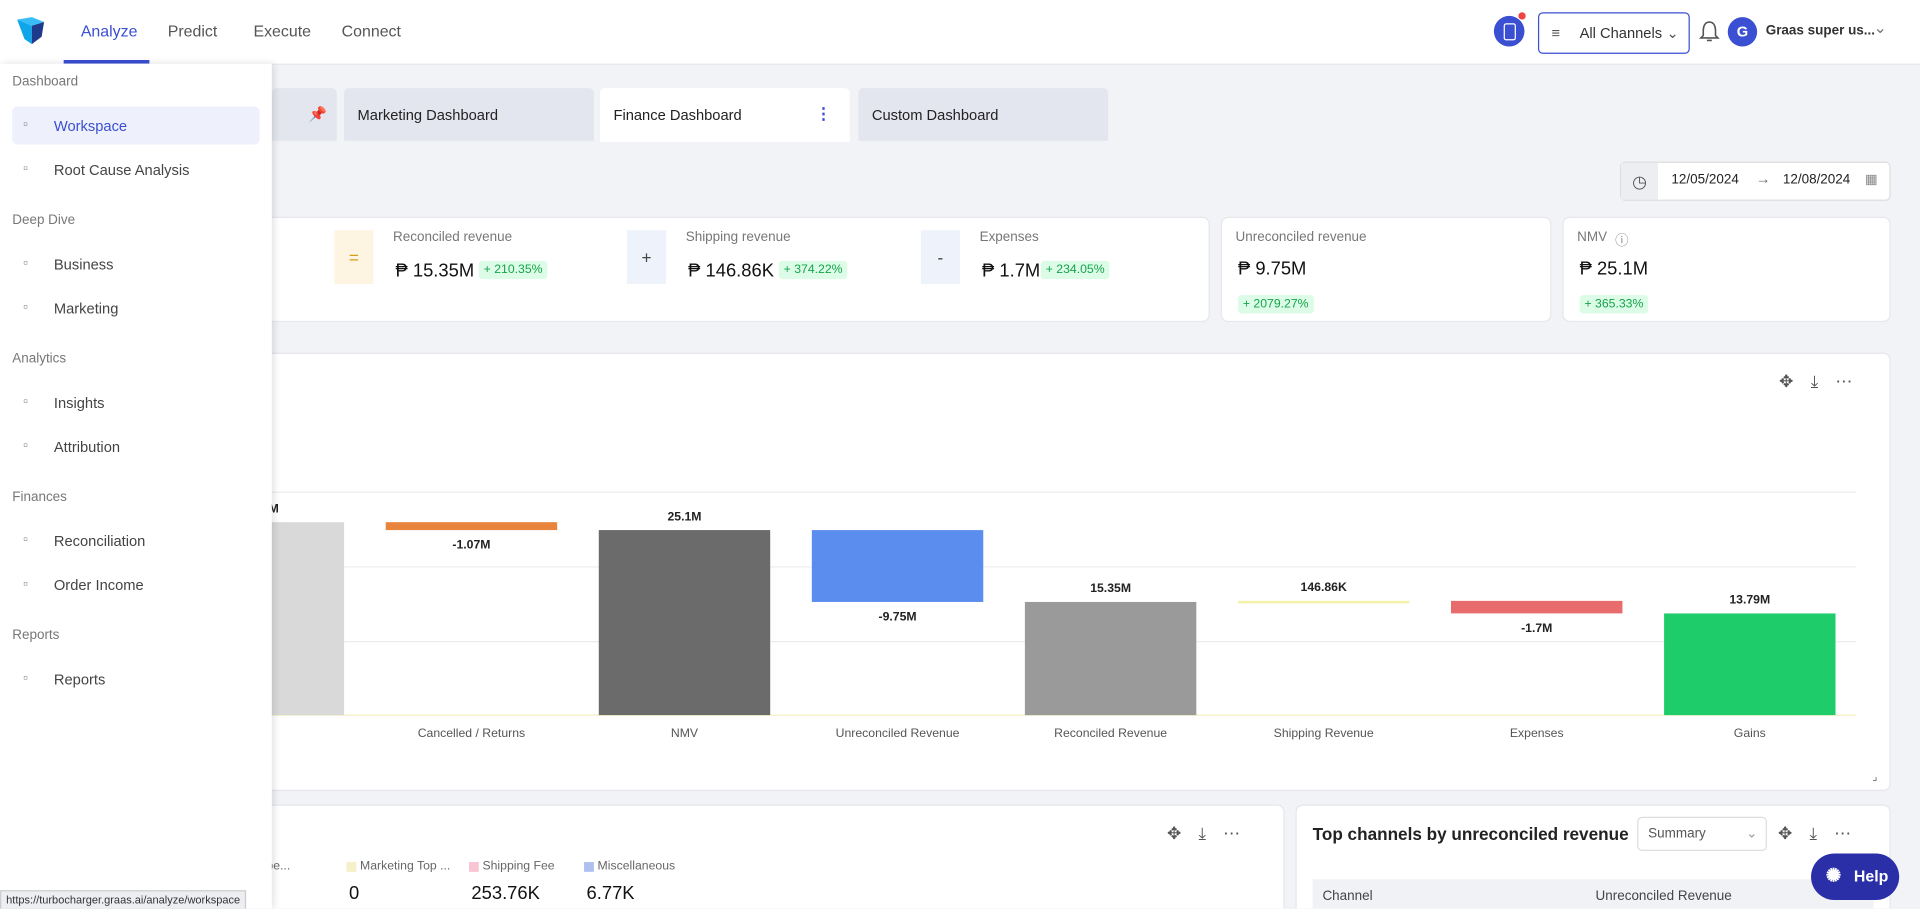  Describe the element at coordinates (1750, 733) in the screenshot. I see `category-label: Gains` at that location.